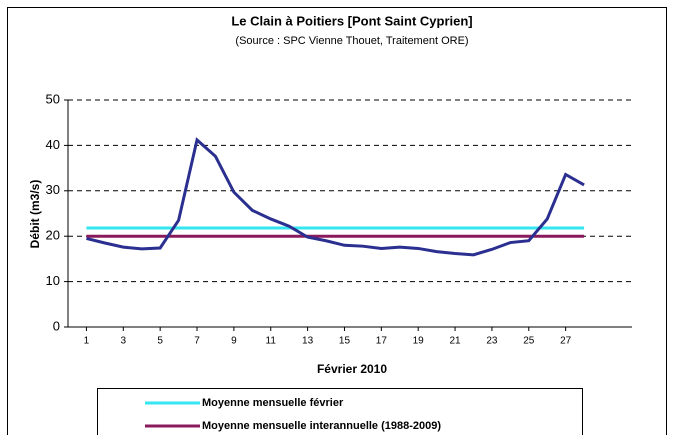 The width and height of the screenshot is (674, 435). What do you see at coordinates (308, 341) in the screenshot?
I see `x-tick-label: 13` at bounding box center [308, 341].